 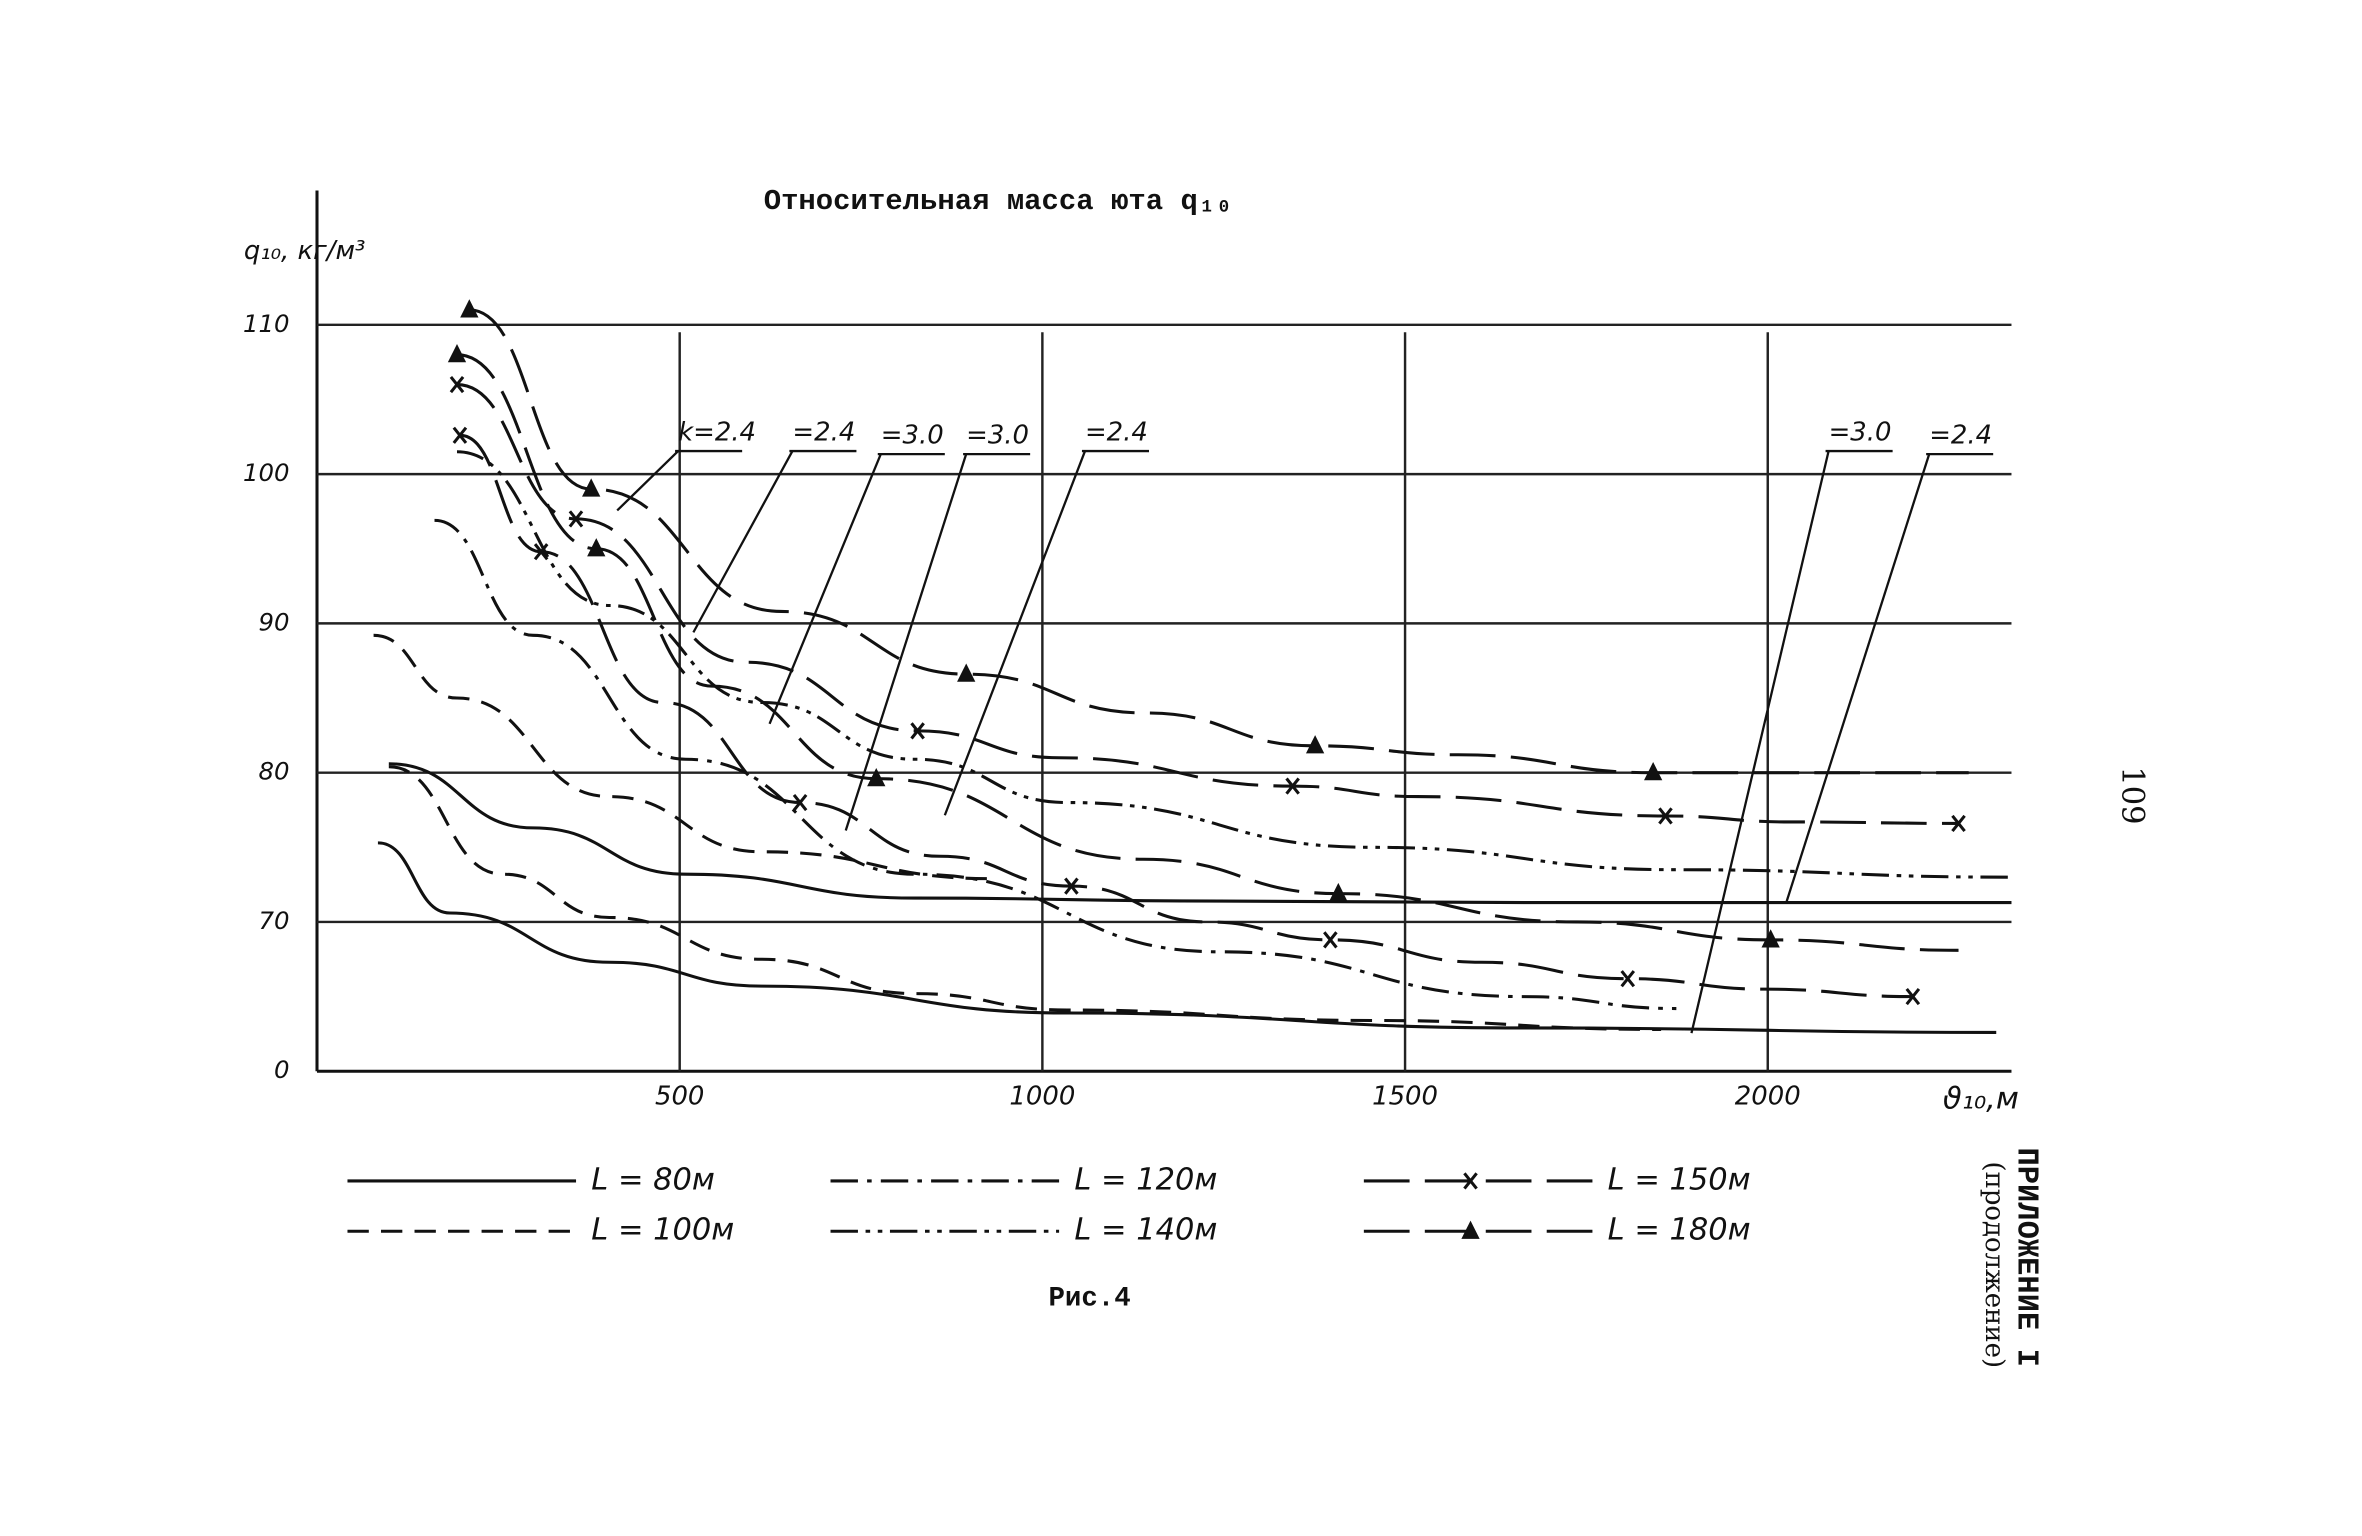 What do you see at coordinates (1679, 1230) in the screenshot?
I see `legend-label: L = 180м` at bounding box center [1679, 1230].